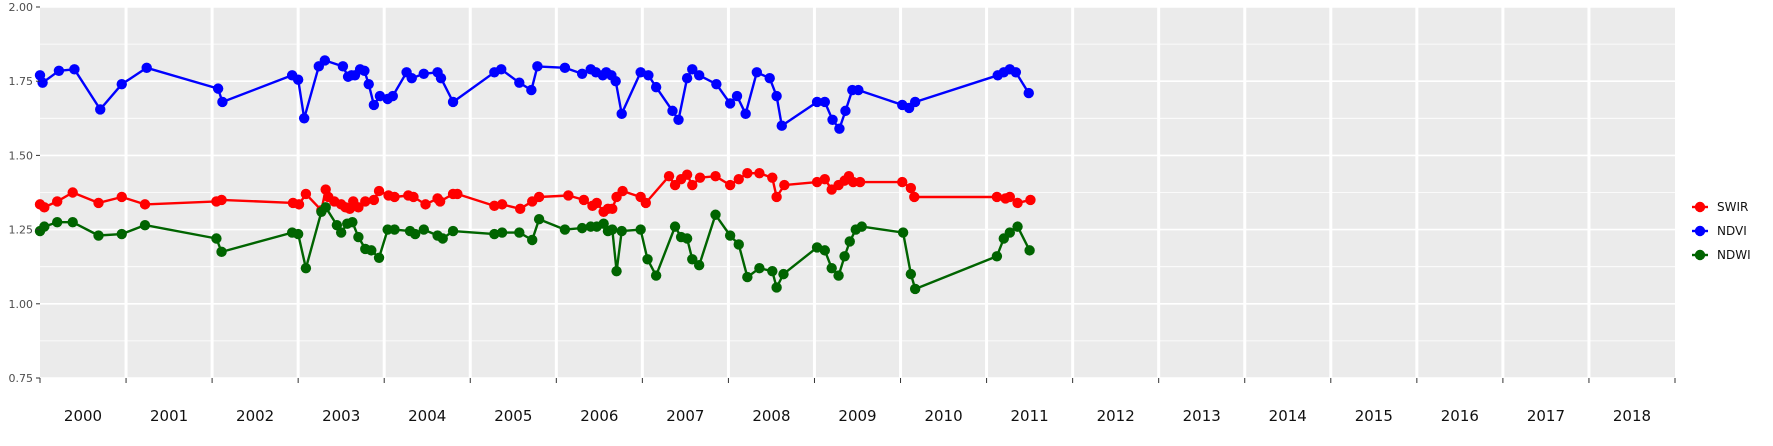  Describe the element at coordinates (1632, 416) in the screenshot. I see `year-label: 2018` at that location.